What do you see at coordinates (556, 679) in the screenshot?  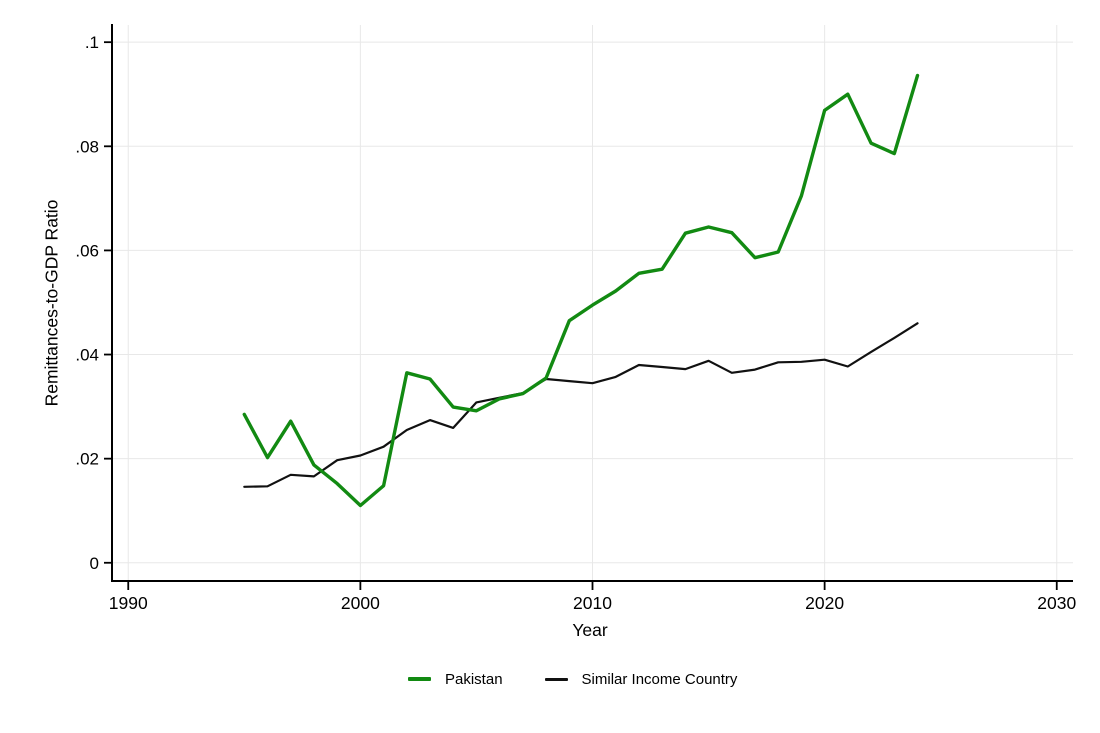 I see `similar-income-country-line-swatch` at bounding box center [556, 679].